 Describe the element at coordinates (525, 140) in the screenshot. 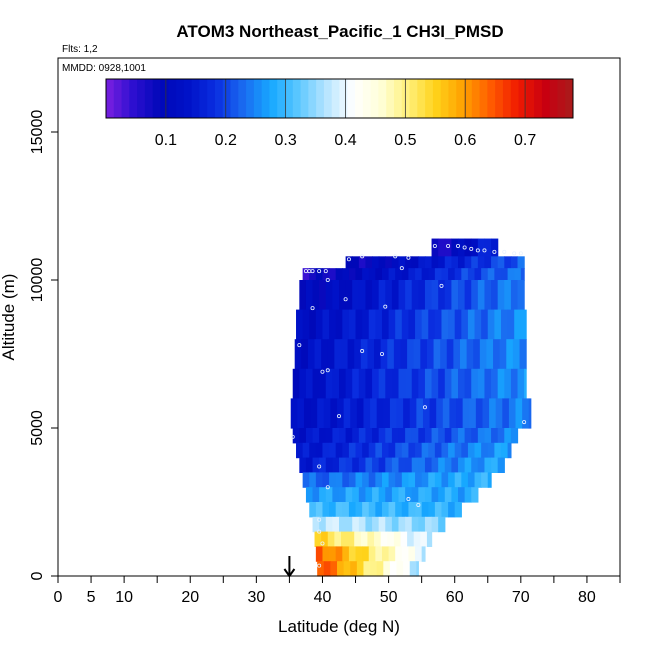

I see `colorbar-tick-label: 0.7` at that location.